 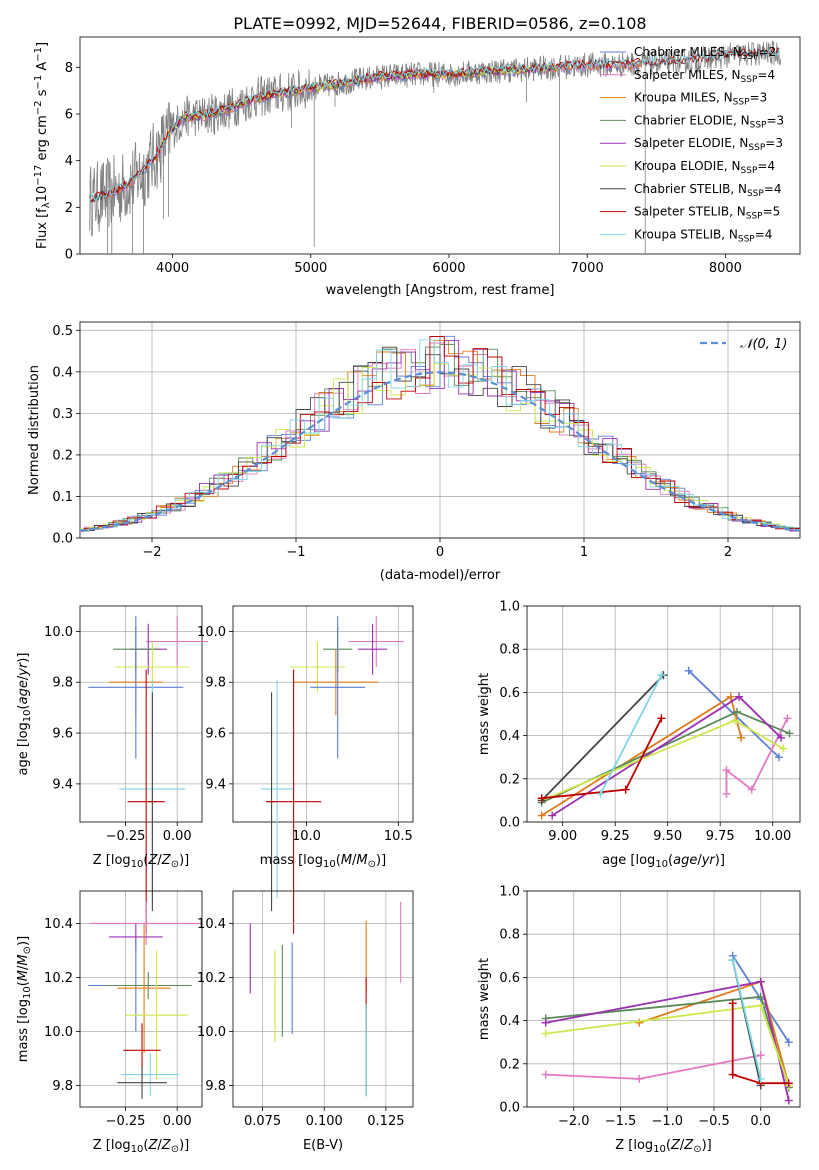 I want to click on y-tick-label: 0.4, so click(x=509, y=736).